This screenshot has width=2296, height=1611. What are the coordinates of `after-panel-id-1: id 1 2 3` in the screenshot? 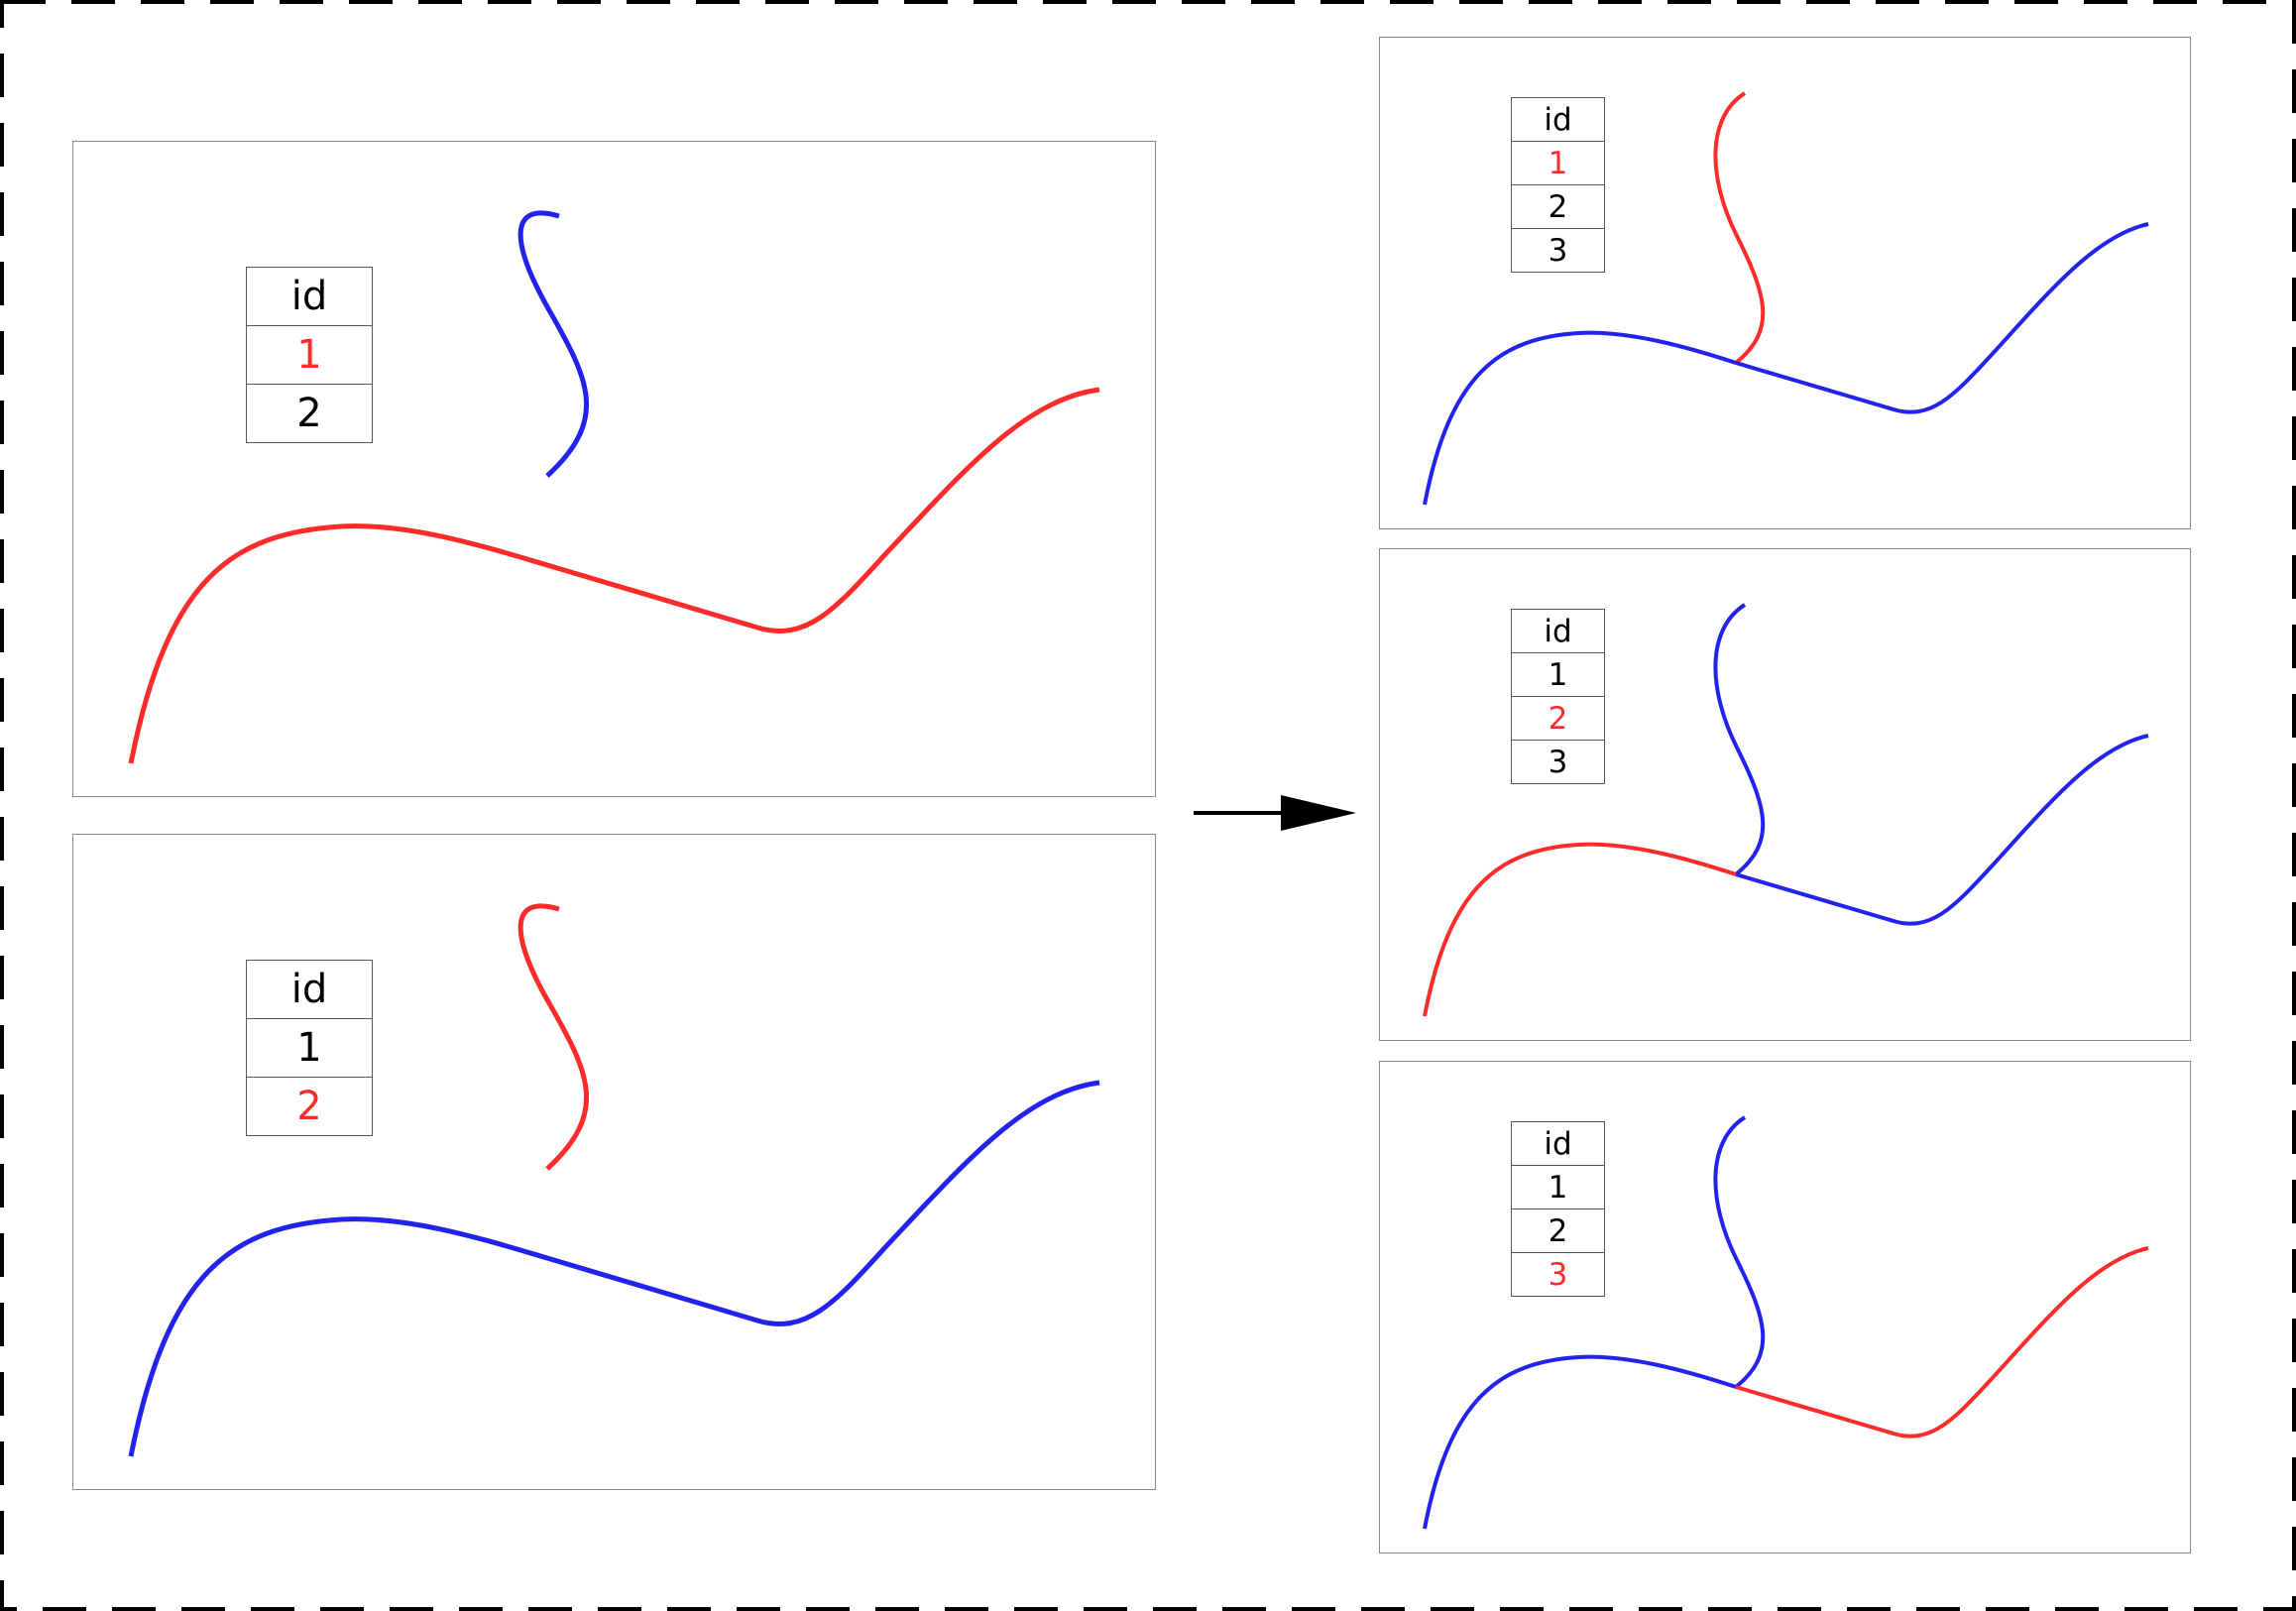 It's located at (1785, 283).